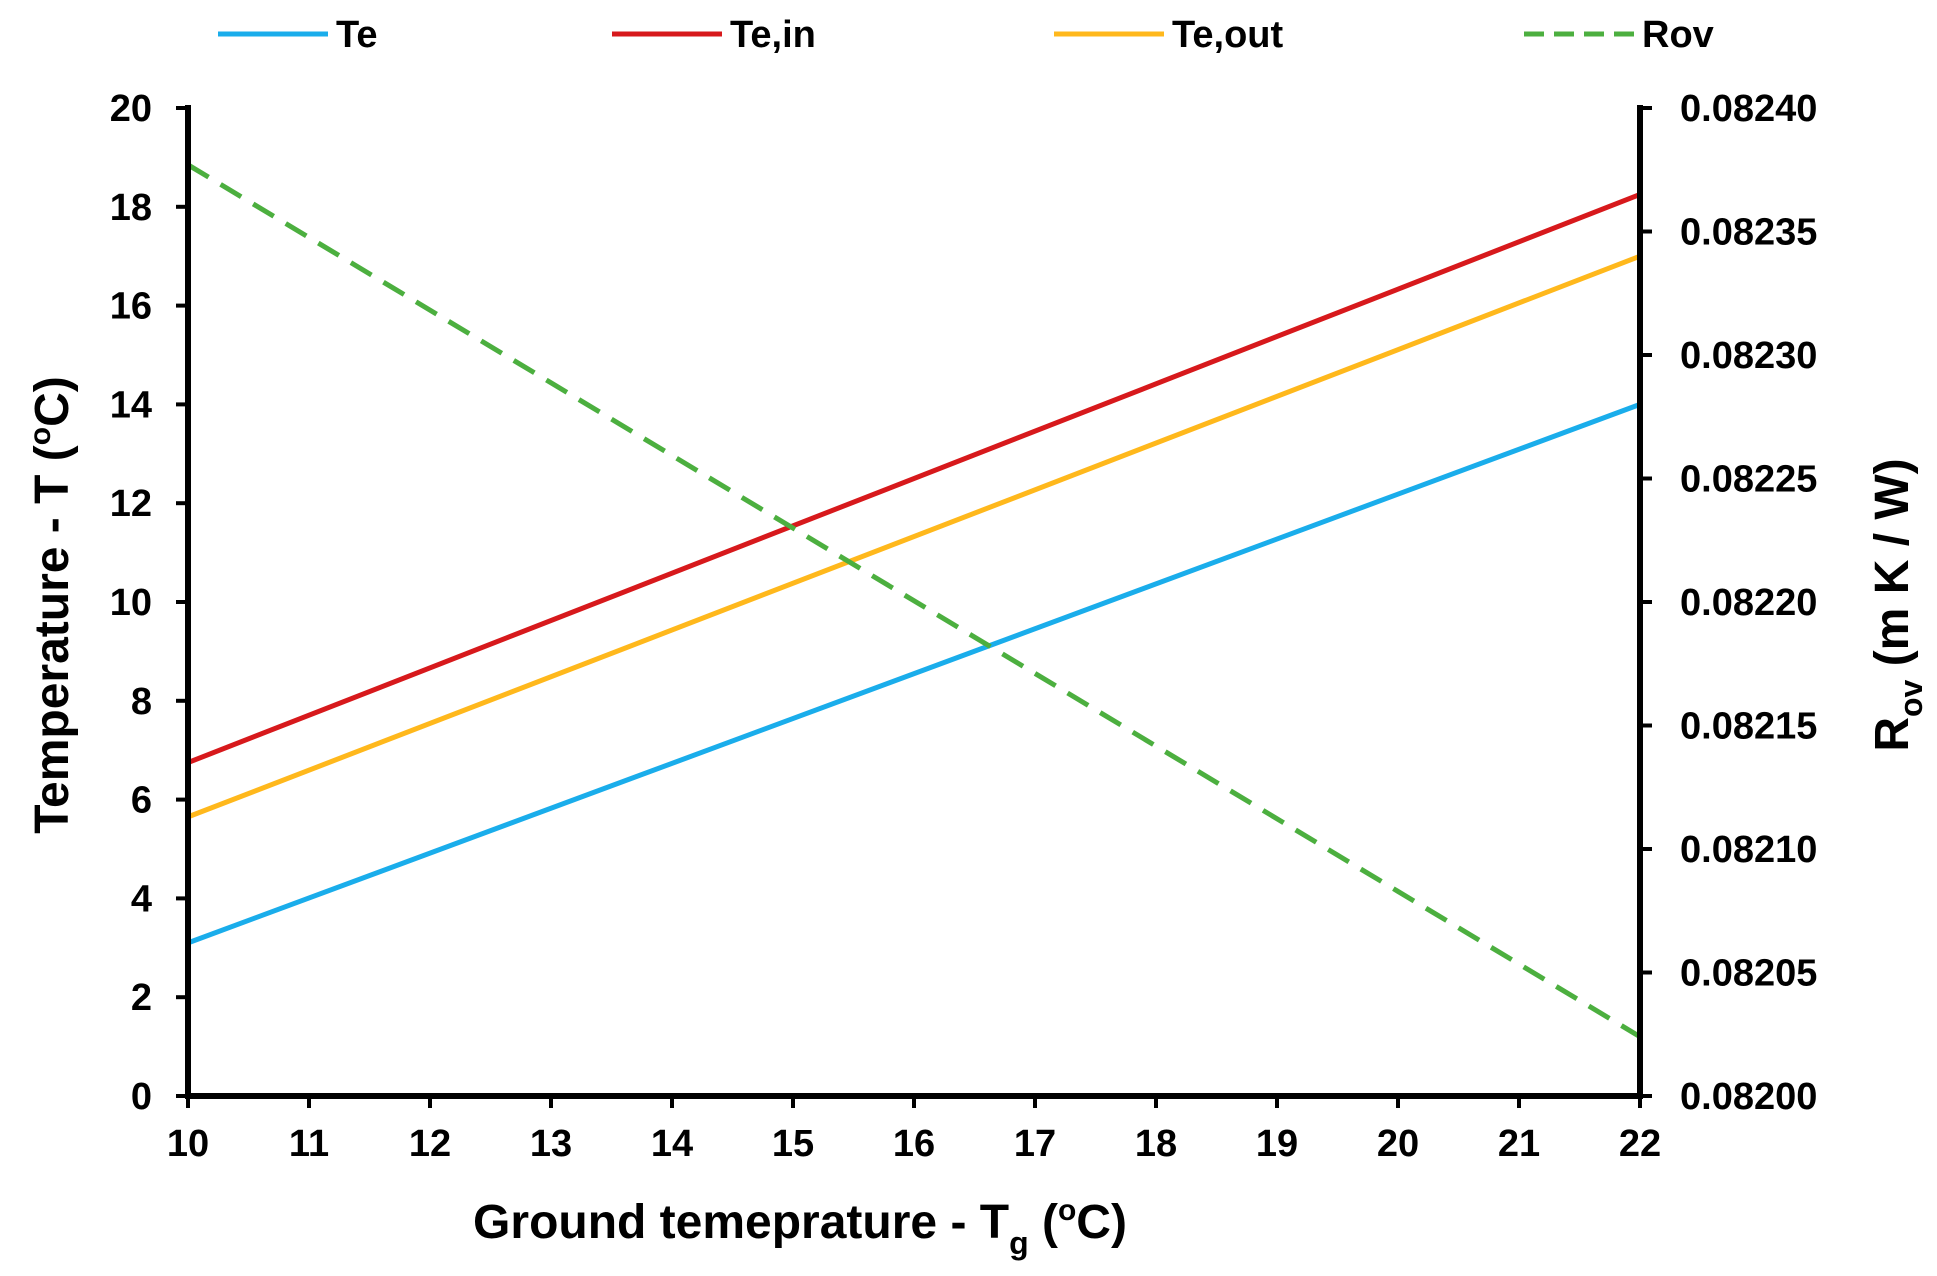 This screenshot has height=1276, width=1937. Describe the element at coordinates (131, 208) in the screenshot. I see `left-y-tick-label: 18` at that location.